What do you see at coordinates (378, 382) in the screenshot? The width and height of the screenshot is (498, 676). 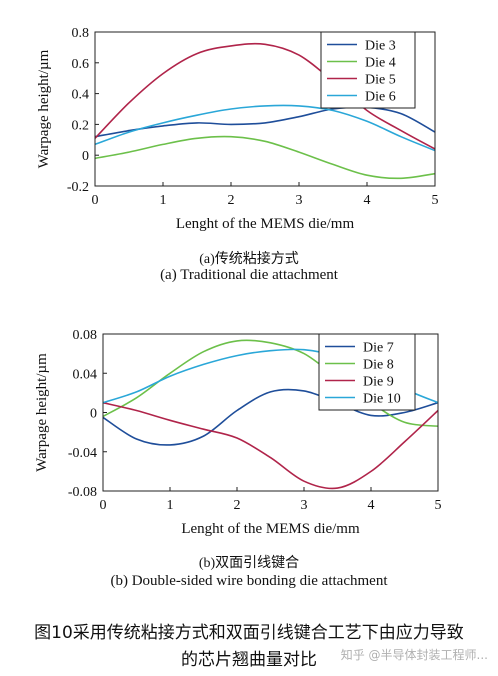 I see `chart-b-legend-label: Die 9` at bounding box center [378, 382].